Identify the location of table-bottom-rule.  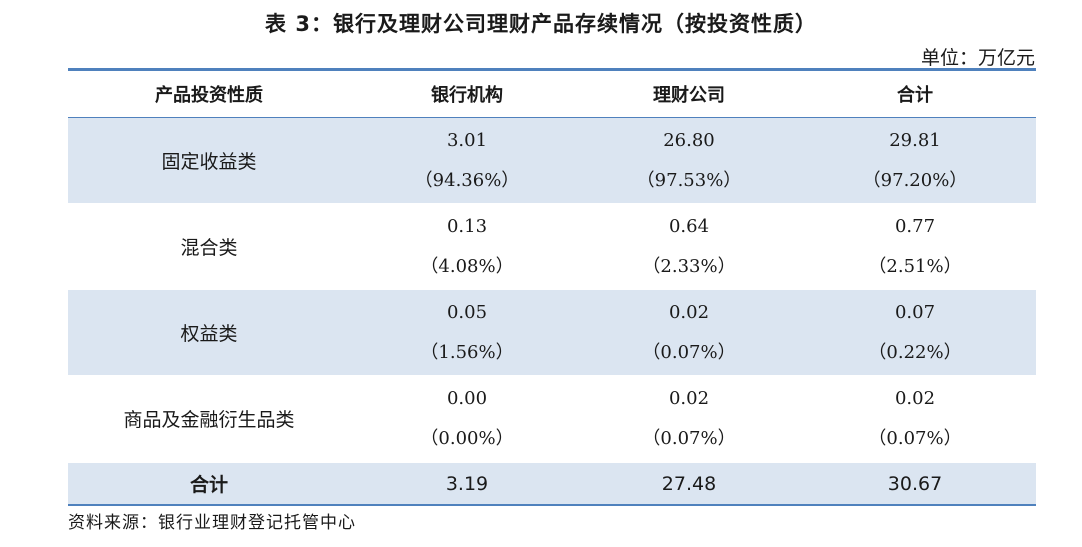
(552, 505).